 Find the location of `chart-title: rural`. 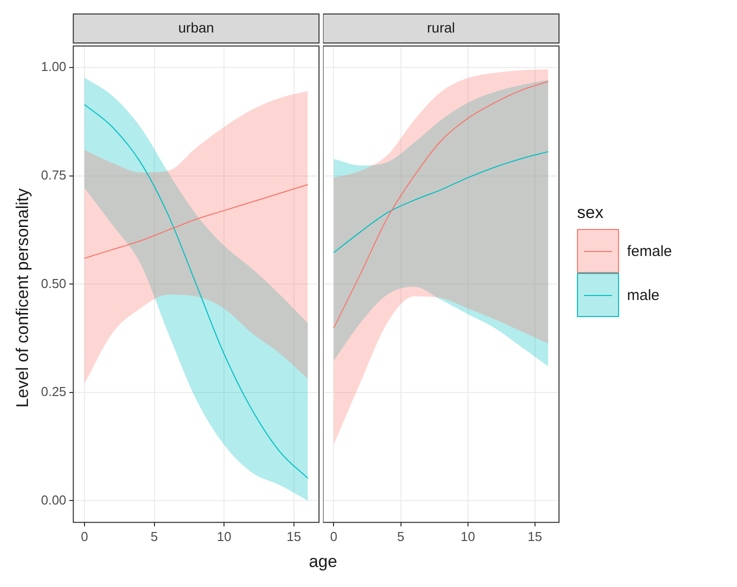

chart-title: rural is located at coordinates (441, 27).